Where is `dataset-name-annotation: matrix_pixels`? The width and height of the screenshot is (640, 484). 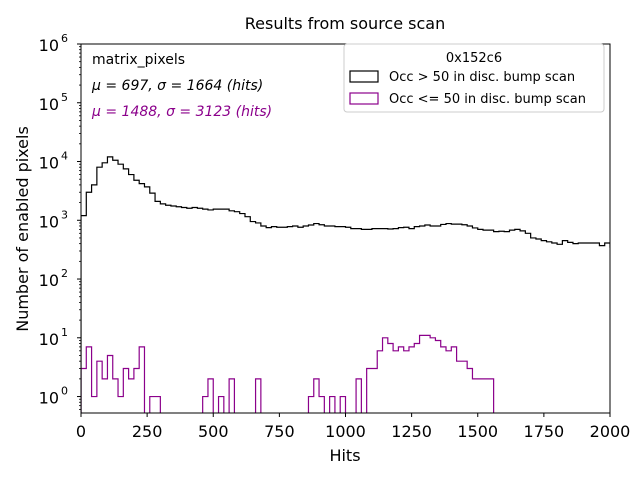 dataset-name-annotation: matrix_pixels is located at coordinates (138, 60).